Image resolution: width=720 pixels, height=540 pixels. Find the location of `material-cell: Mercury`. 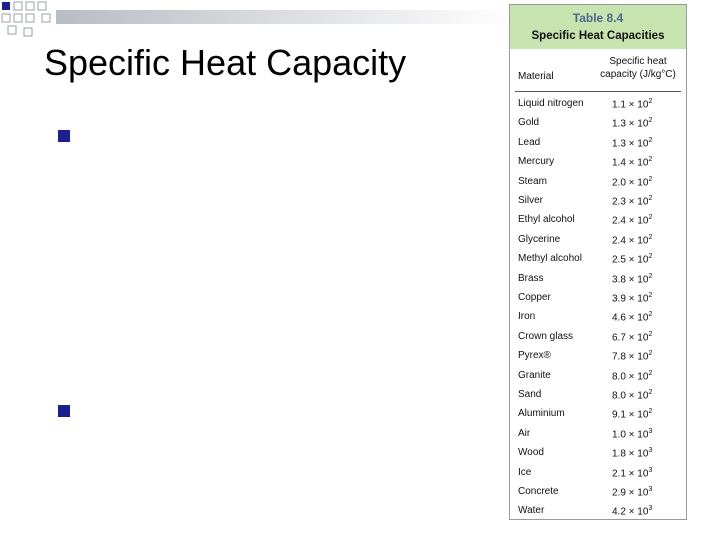

material-cell: Mercury is located at coordinates (536, 162).